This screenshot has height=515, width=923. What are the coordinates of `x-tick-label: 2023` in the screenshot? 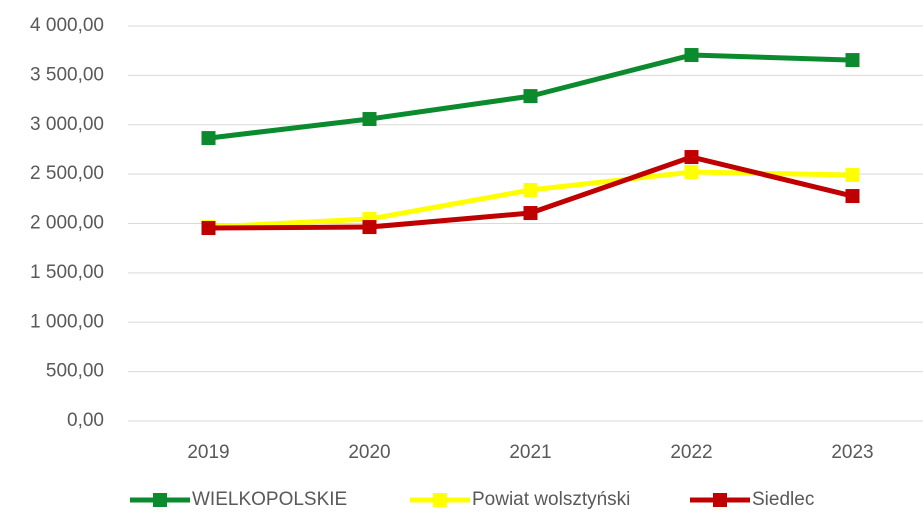 It's located at (852, 452).